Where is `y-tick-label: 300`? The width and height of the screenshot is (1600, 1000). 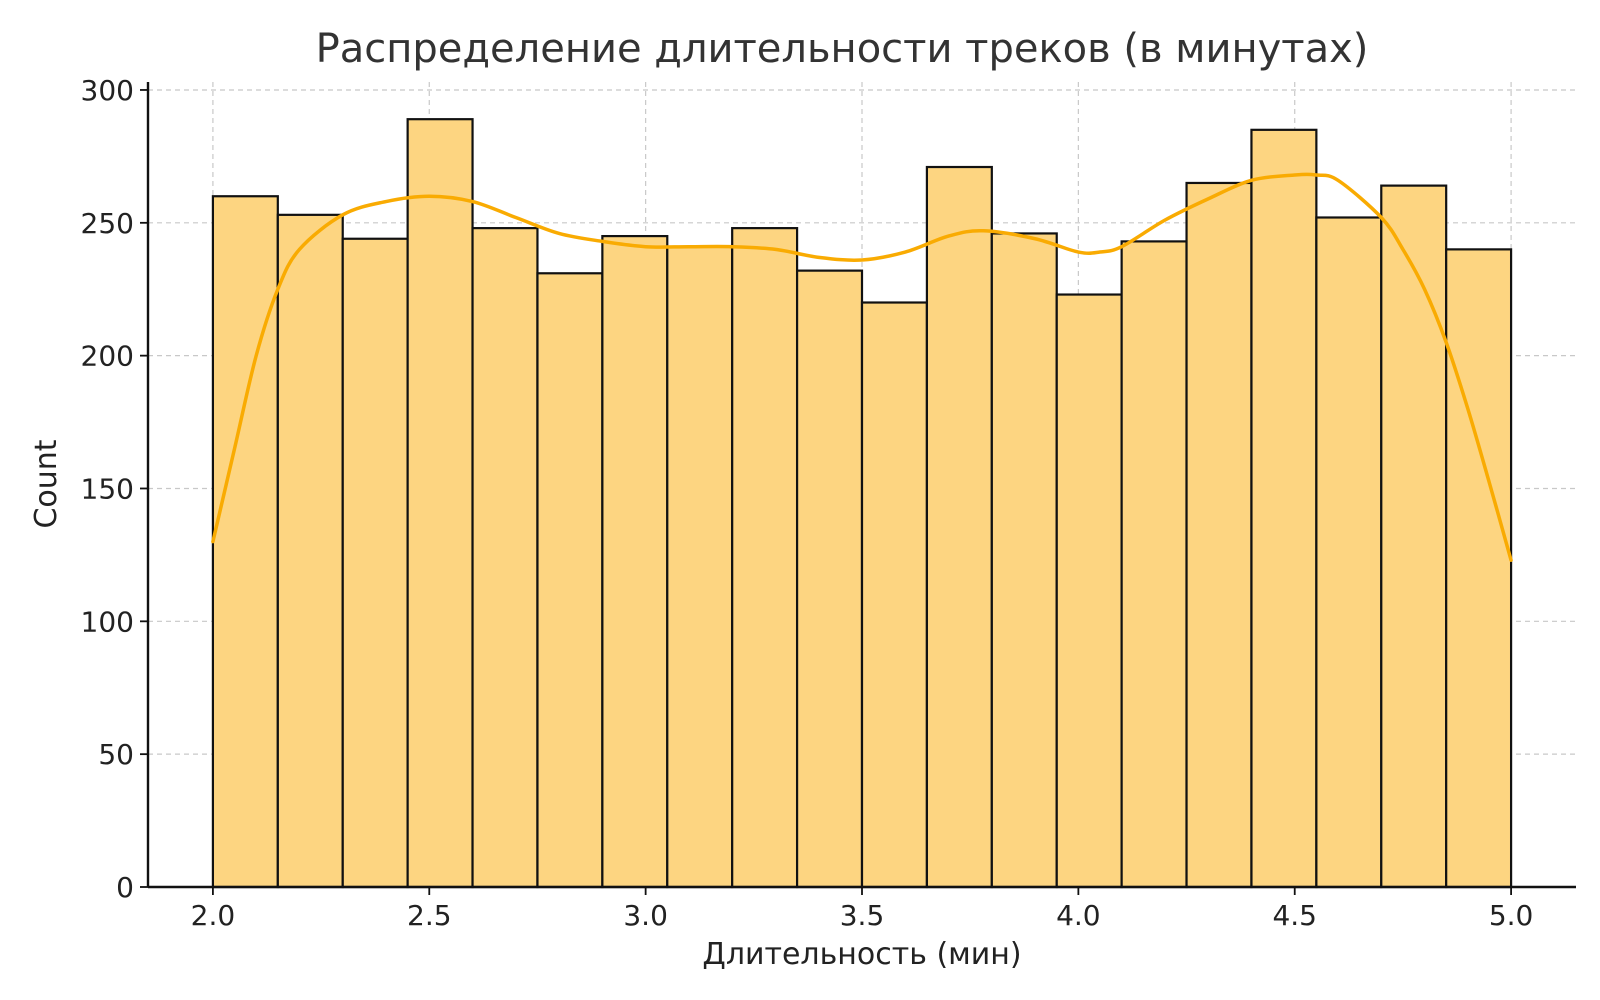
y-tick-label: 300 is located at coordinates (107, 90).